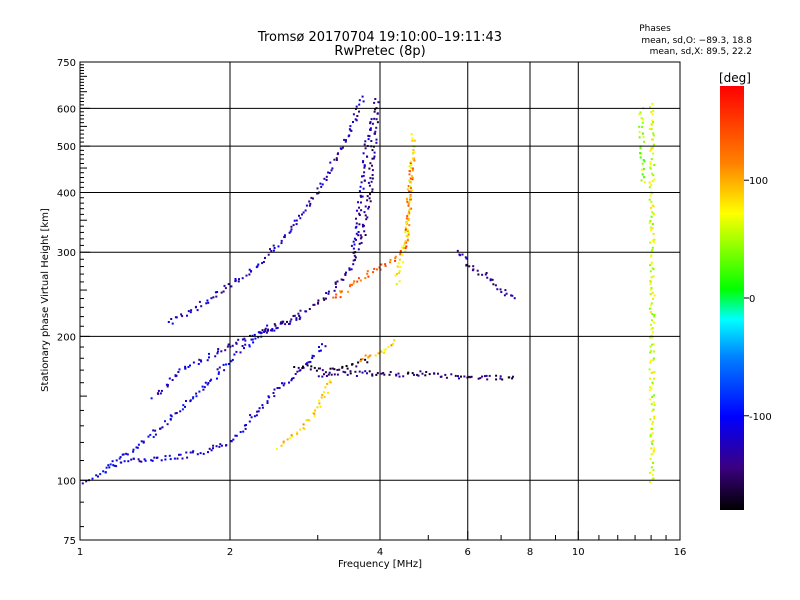  What do you see at coordinates (732, 298) in the screenshot?
I see `colorbar` at bounding box center [732, 298].